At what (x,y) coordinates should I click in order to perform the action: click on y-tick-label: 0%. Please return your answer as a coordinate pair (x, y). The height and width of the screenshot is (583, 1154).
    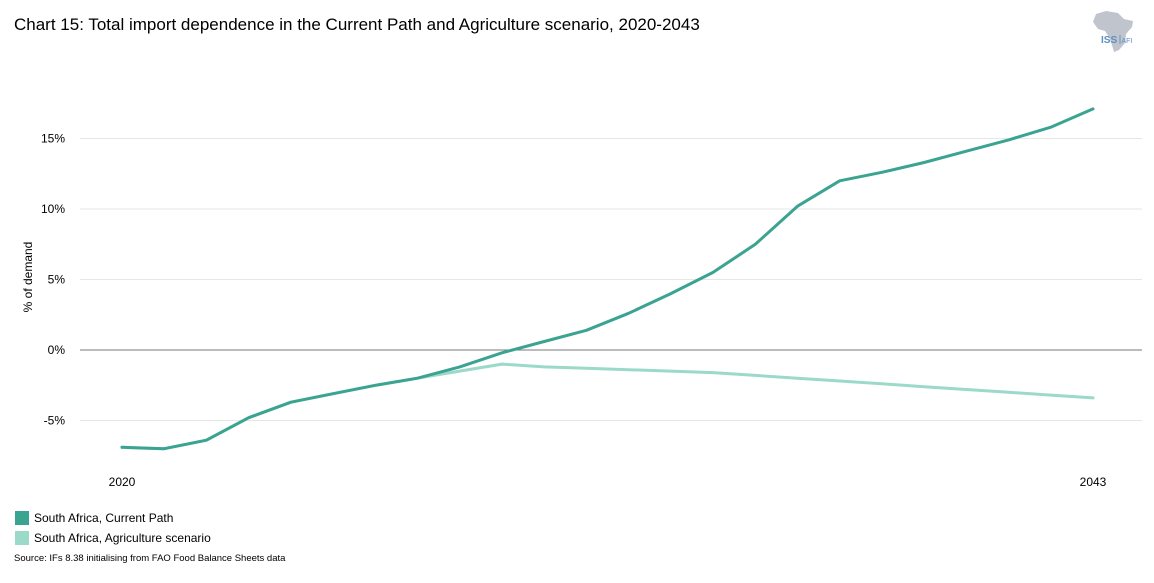
    Looking at the image, I should click on (57, 350).